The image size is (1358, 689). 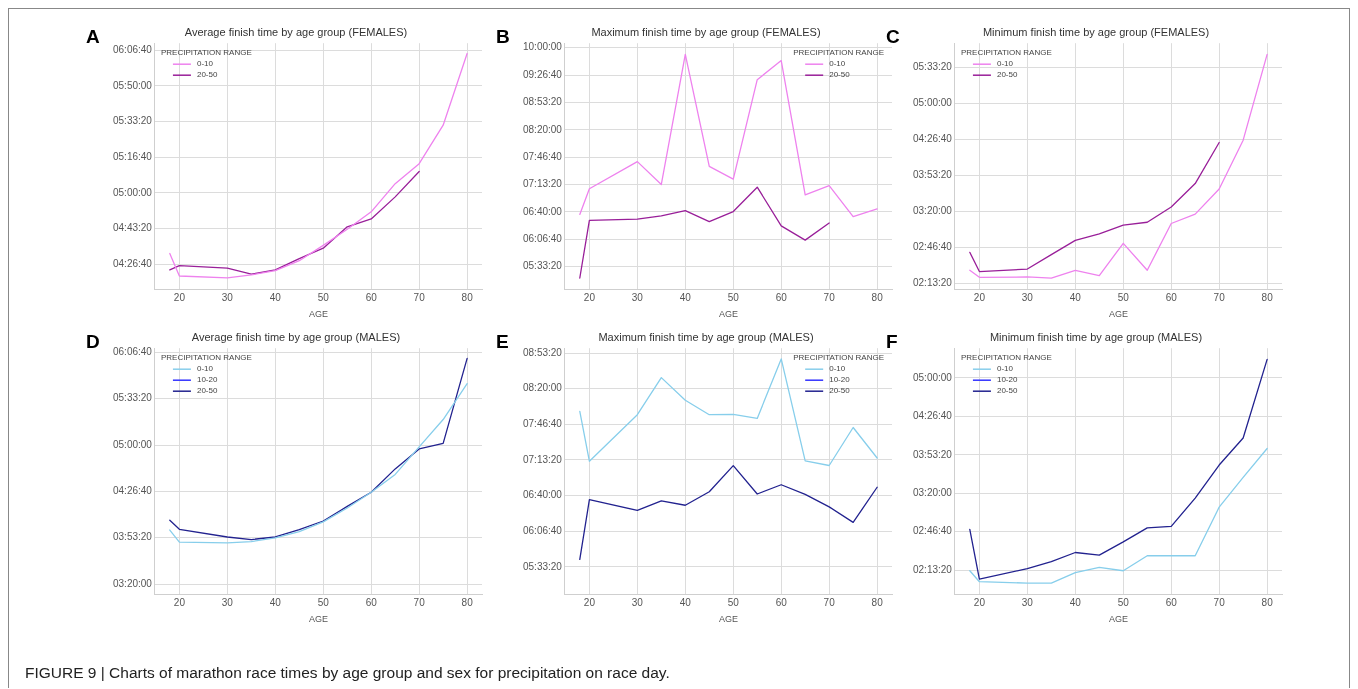 What do you see at coordinates (132, 85) in the screenshot?
I see `y-tick-label: 05:50:00` at bounding box center [132, 85].